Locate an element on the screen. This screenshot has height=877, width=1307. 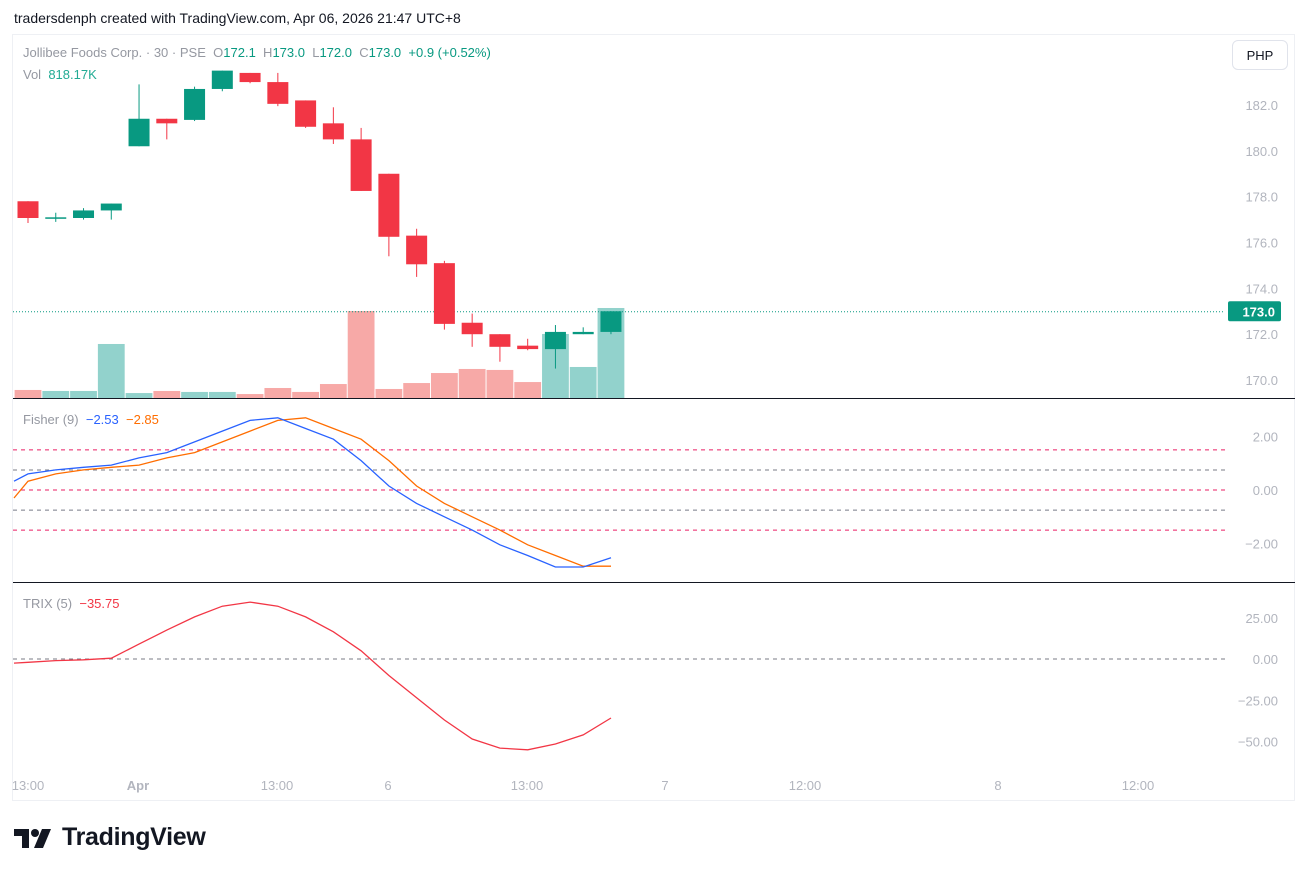
time-axis-label: Apr is located at coordinates (138, 785).